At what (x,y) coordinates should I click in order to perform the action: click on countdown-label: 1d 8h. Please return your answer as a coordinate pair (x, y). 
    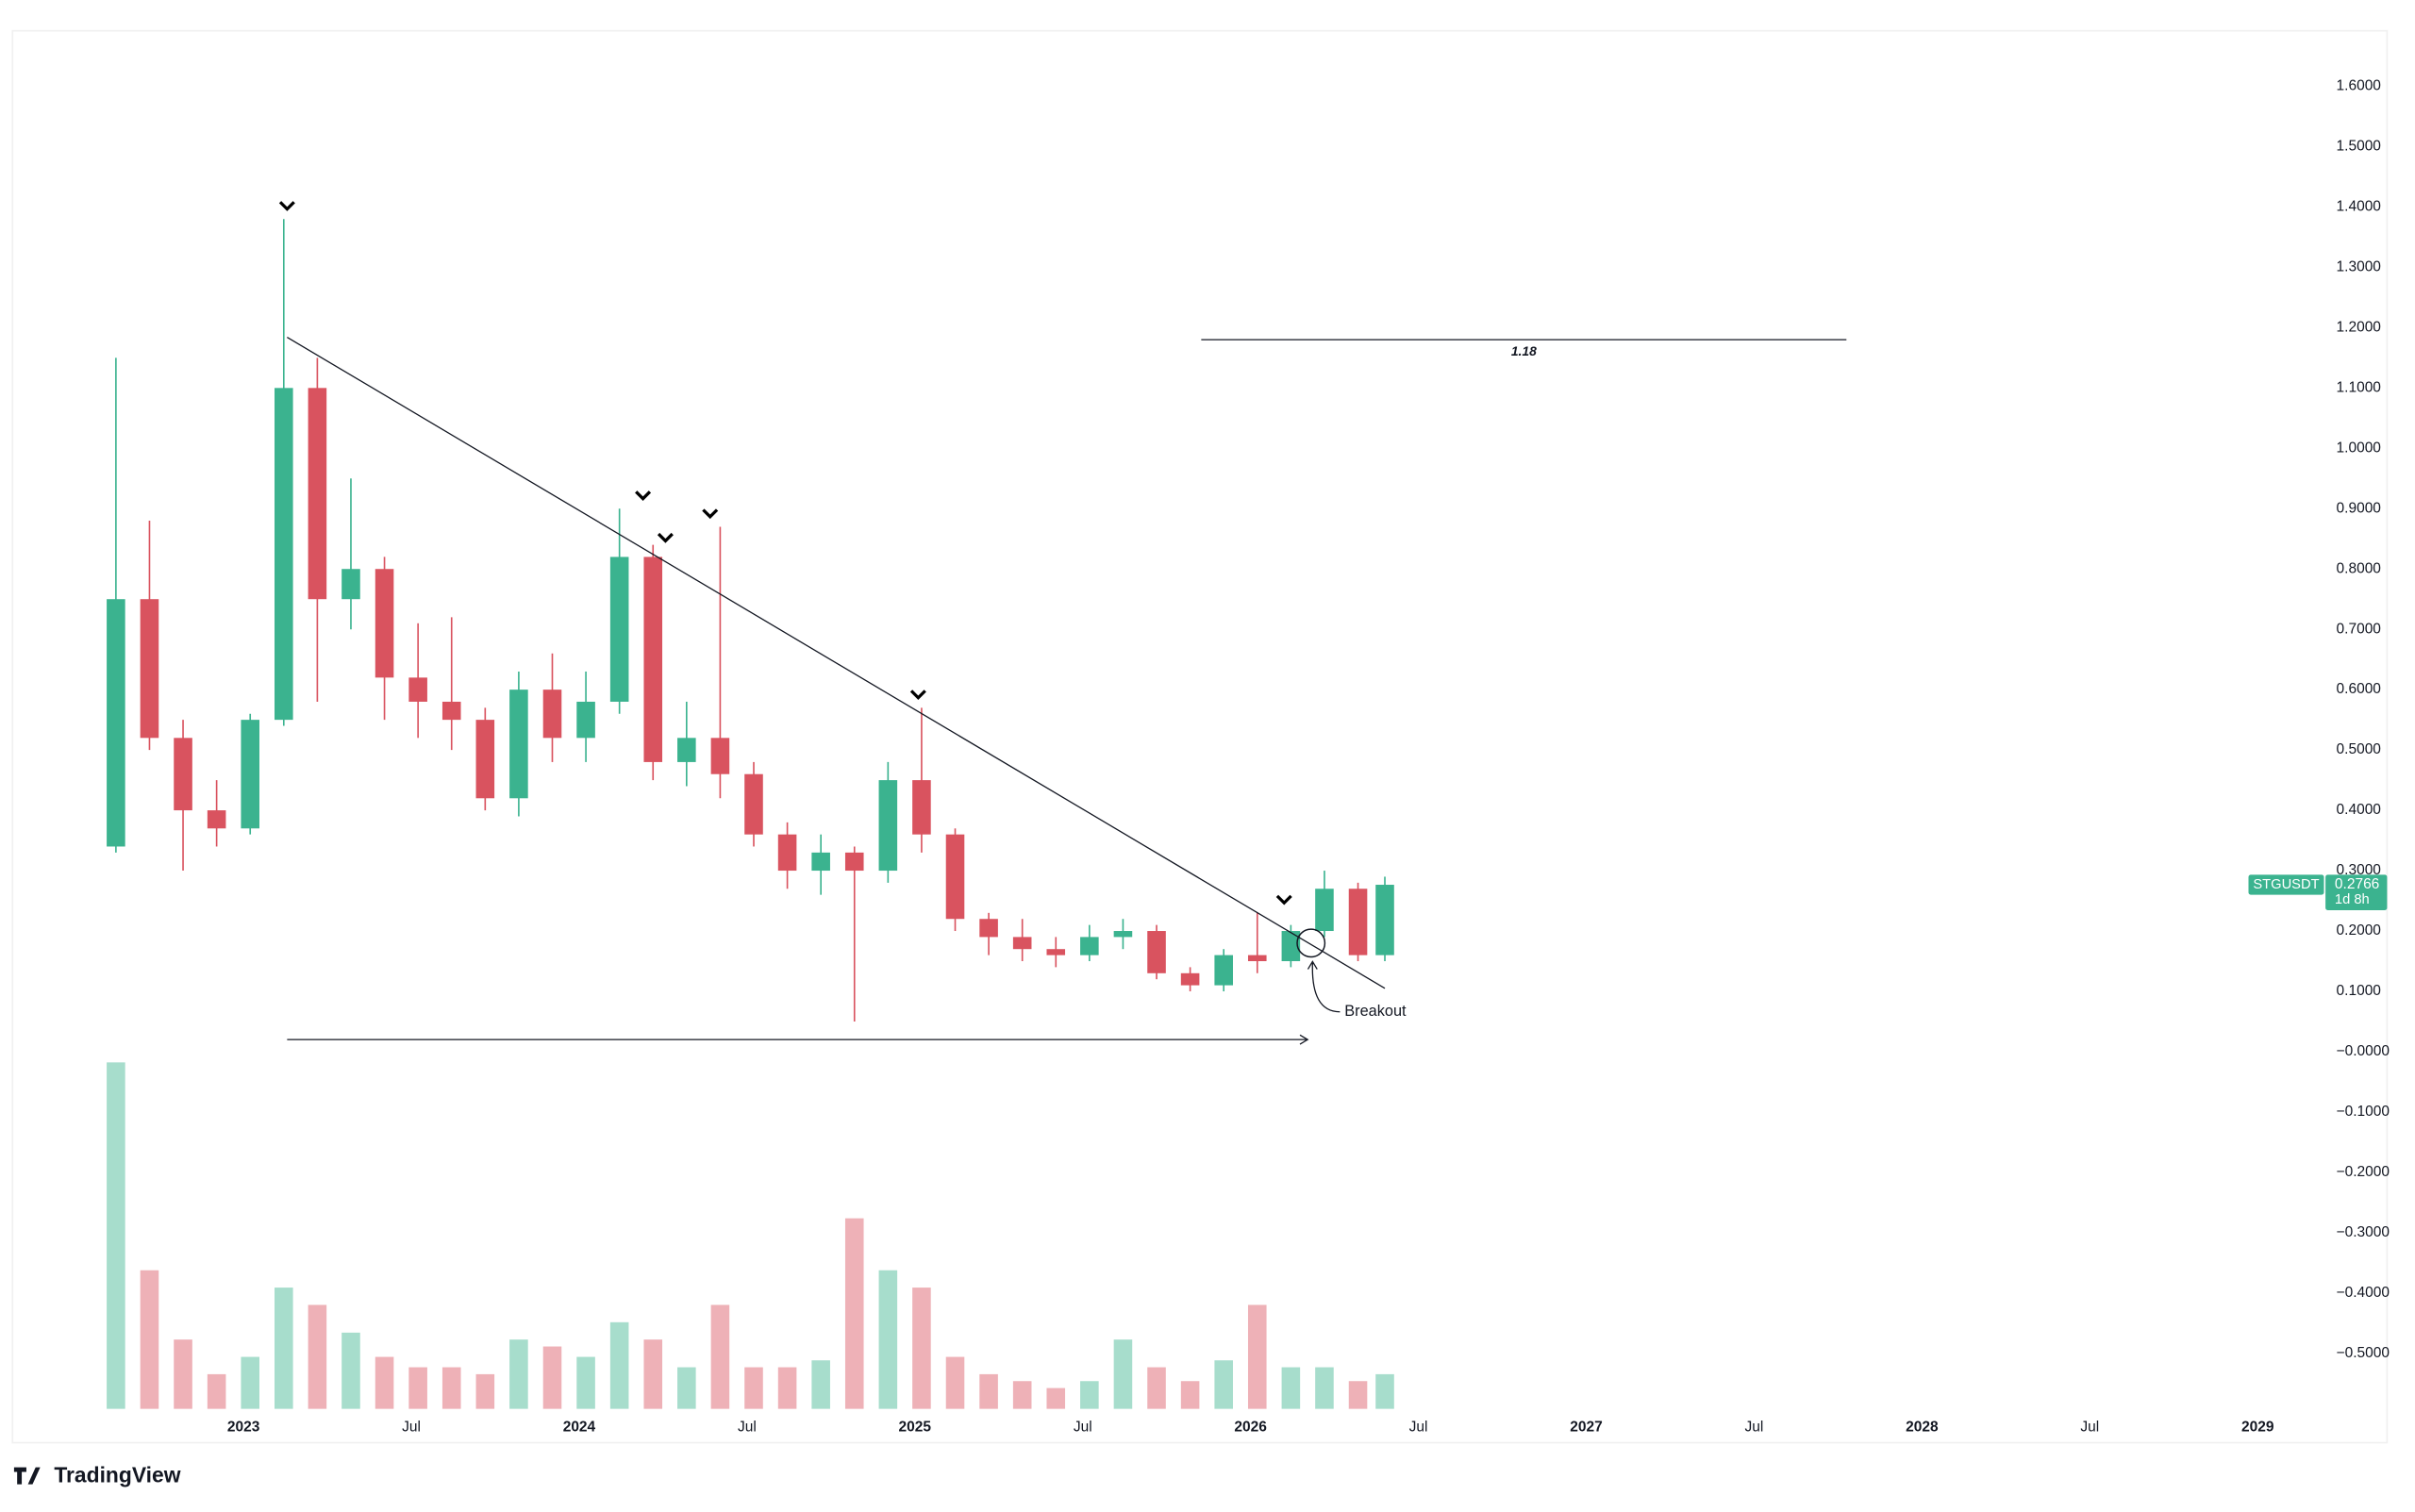
    Looking at the image, I should click on (2352, 899).